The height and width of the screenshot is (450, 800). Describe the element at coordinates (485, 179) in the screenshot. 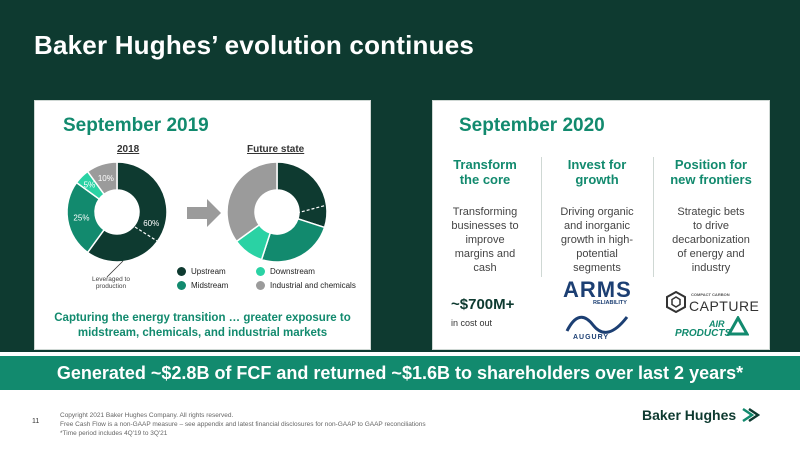

I see `column-heading-line: the core` at that location.